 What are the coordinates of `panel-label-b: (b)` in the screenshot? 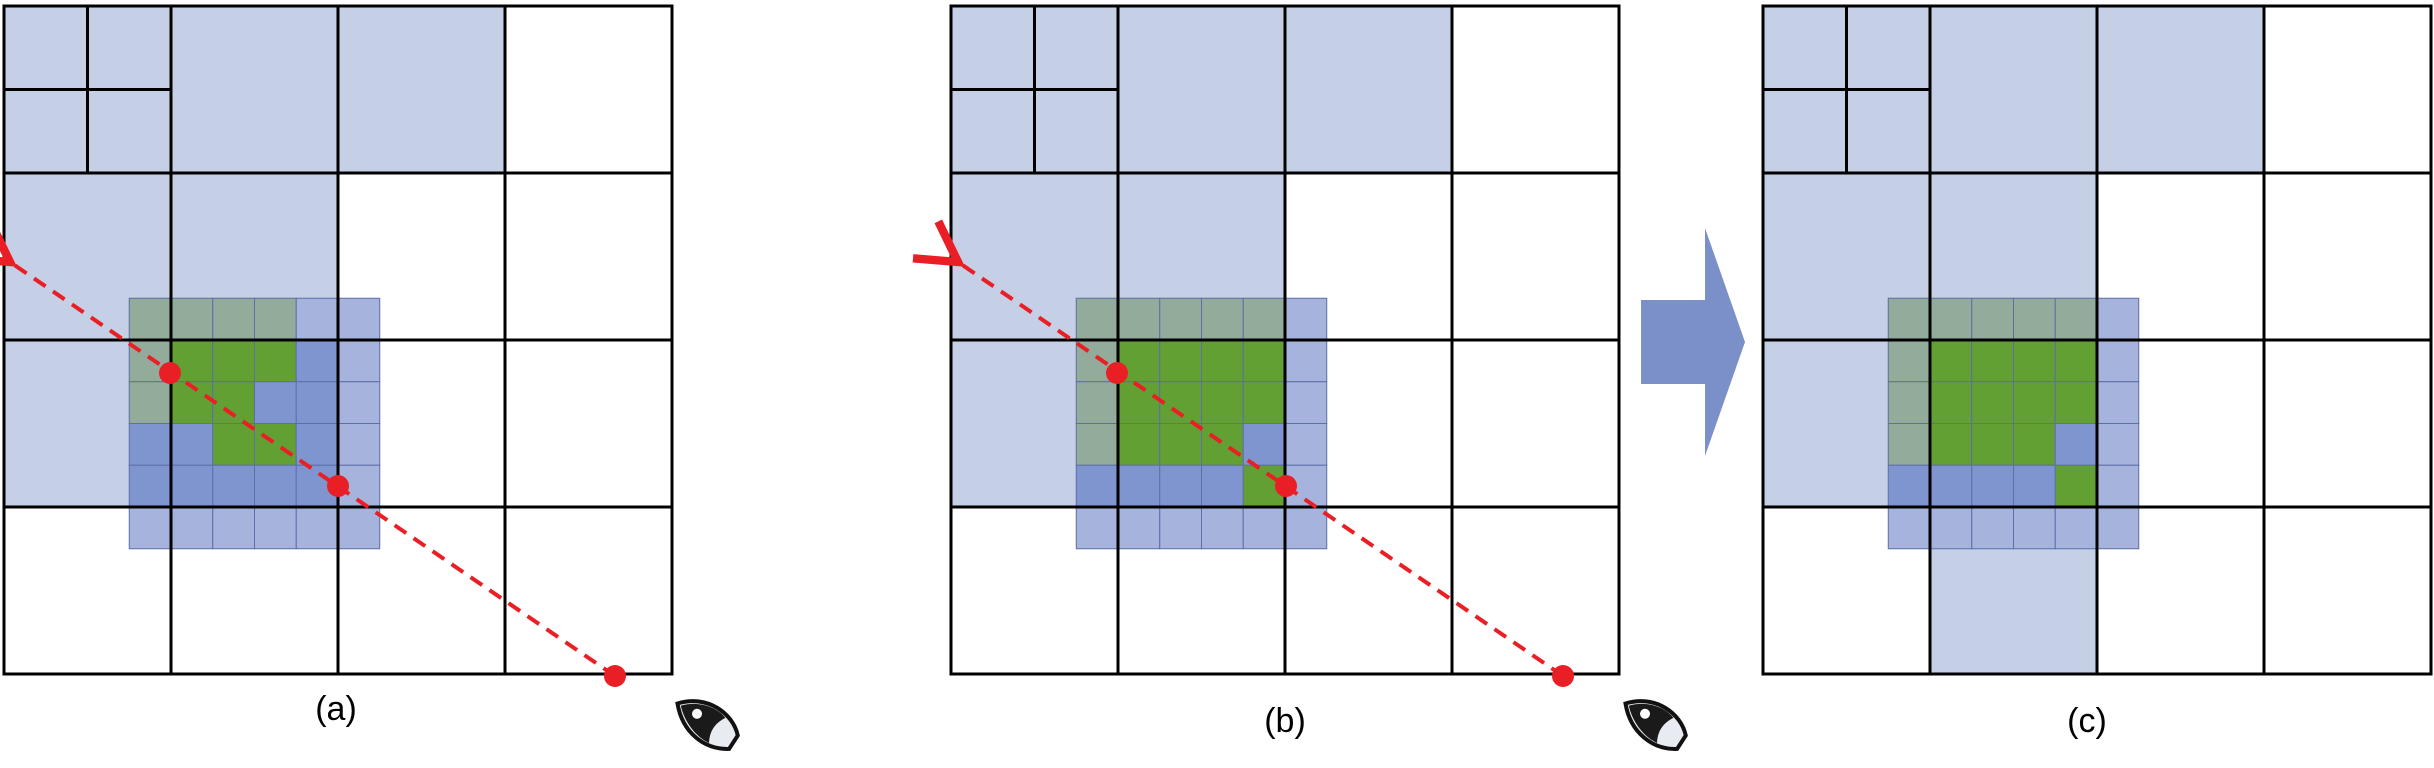 It's located at (1285, 721).